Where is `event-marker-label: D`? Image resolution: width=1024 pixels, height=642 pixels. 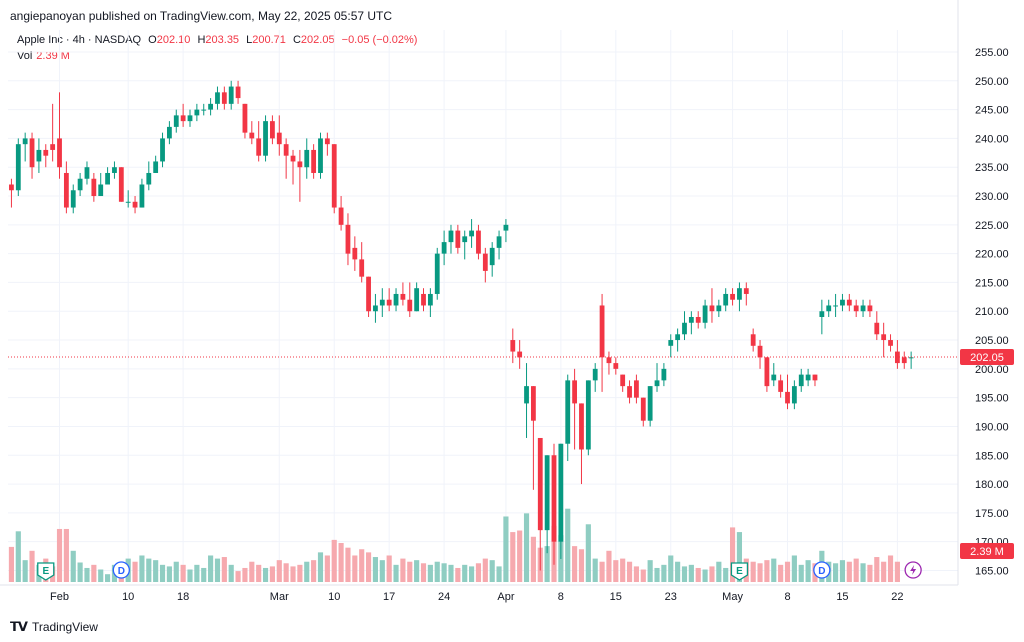
event-marker-label: D is located at coordinates (121, 571).